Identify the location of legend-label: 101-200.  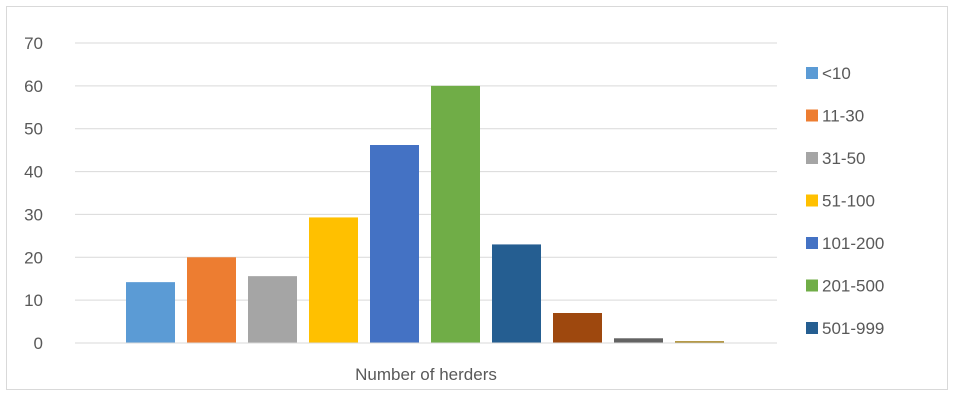
(853, 243).